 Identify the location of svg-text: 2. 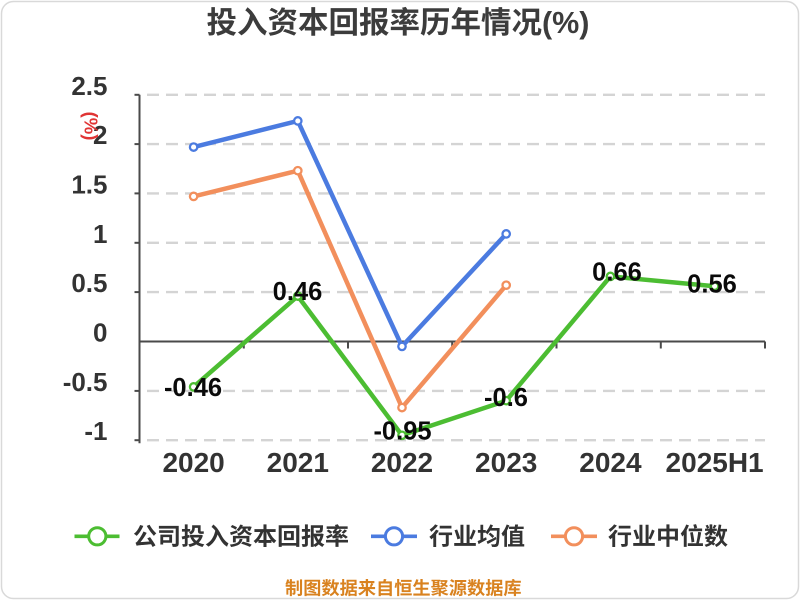
(100, 135).